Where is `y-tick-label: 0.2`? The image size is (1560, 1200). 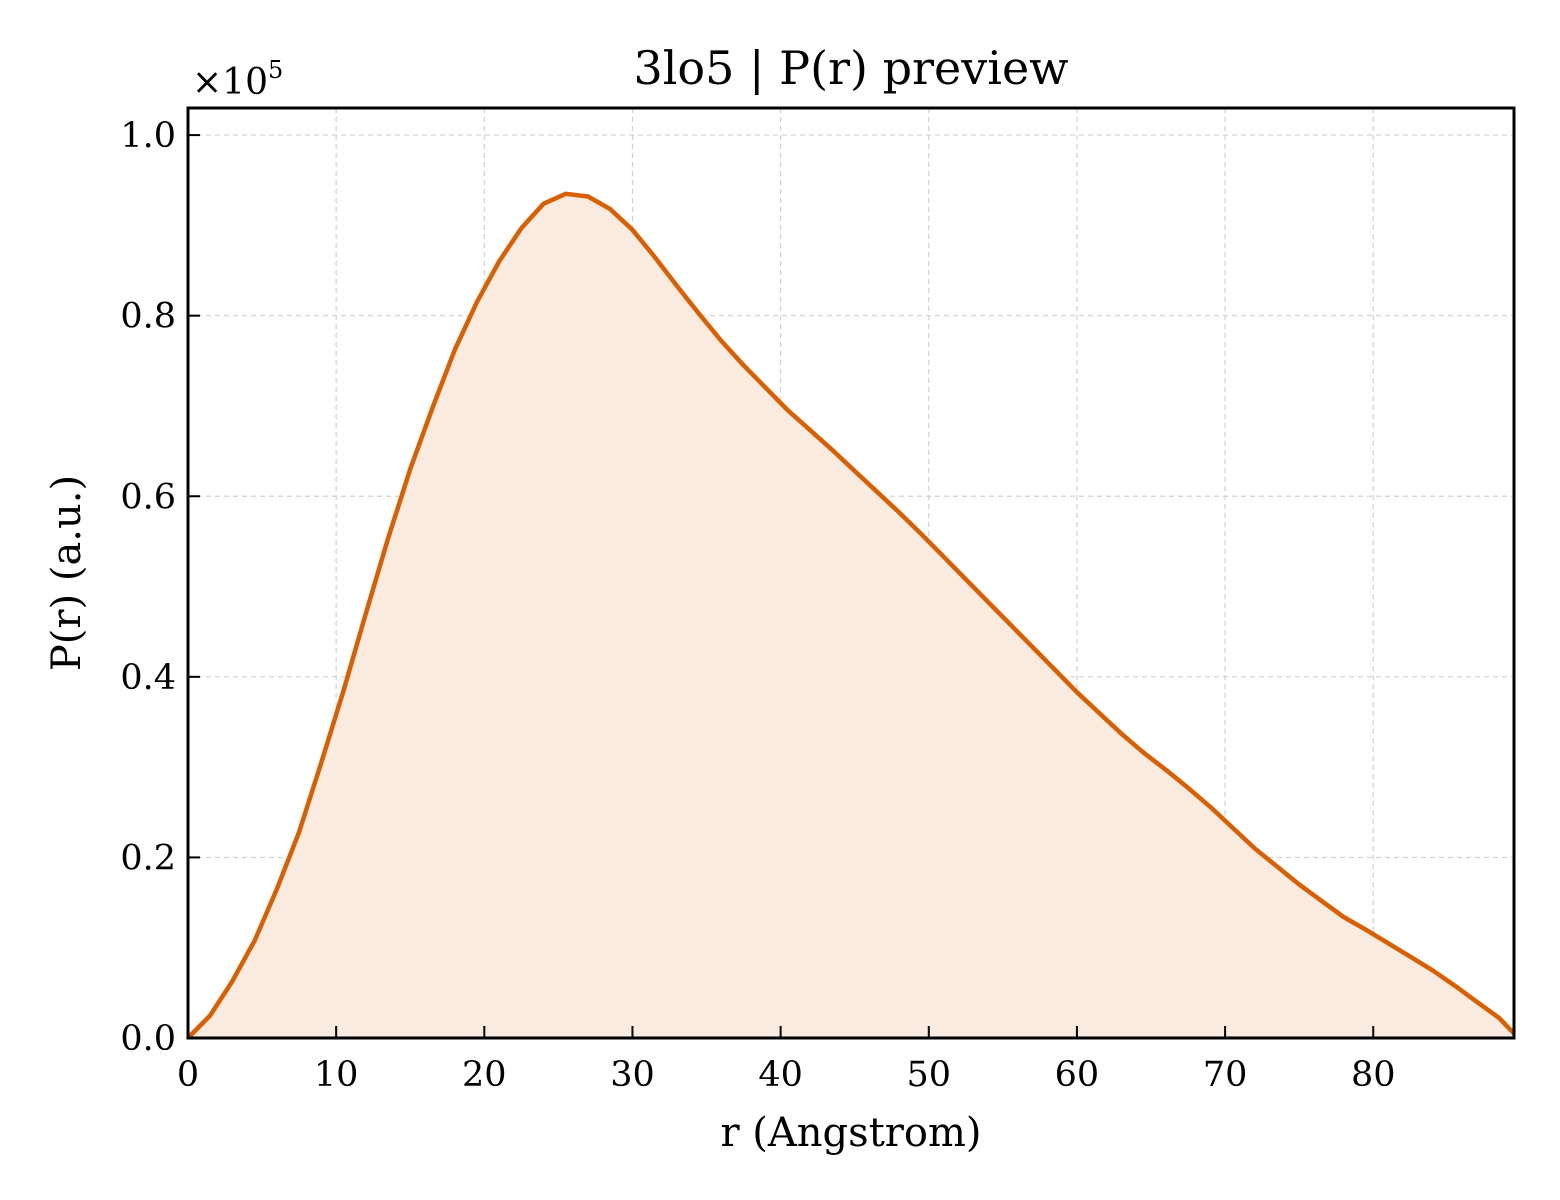
y-tick-label: 0.2 is located at coordinates (148, 858).